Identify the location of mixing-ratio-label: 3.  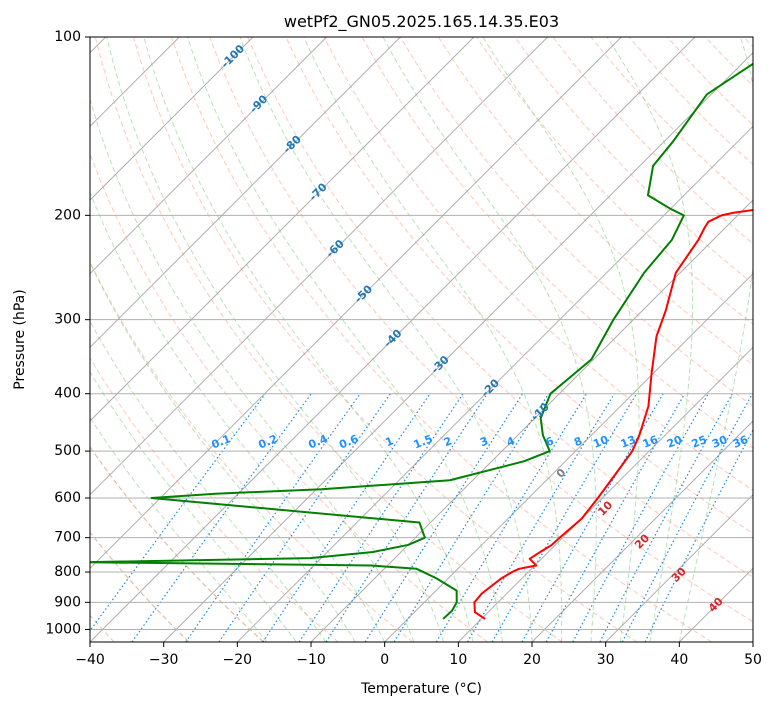
(484, 441).